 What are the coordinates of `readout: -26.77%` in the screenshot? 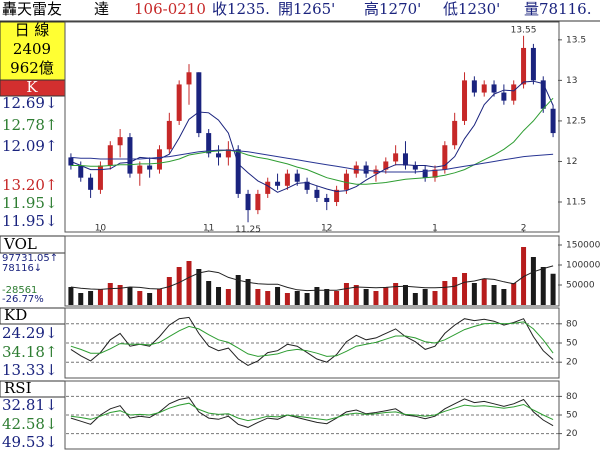 It's located at (23, 299).